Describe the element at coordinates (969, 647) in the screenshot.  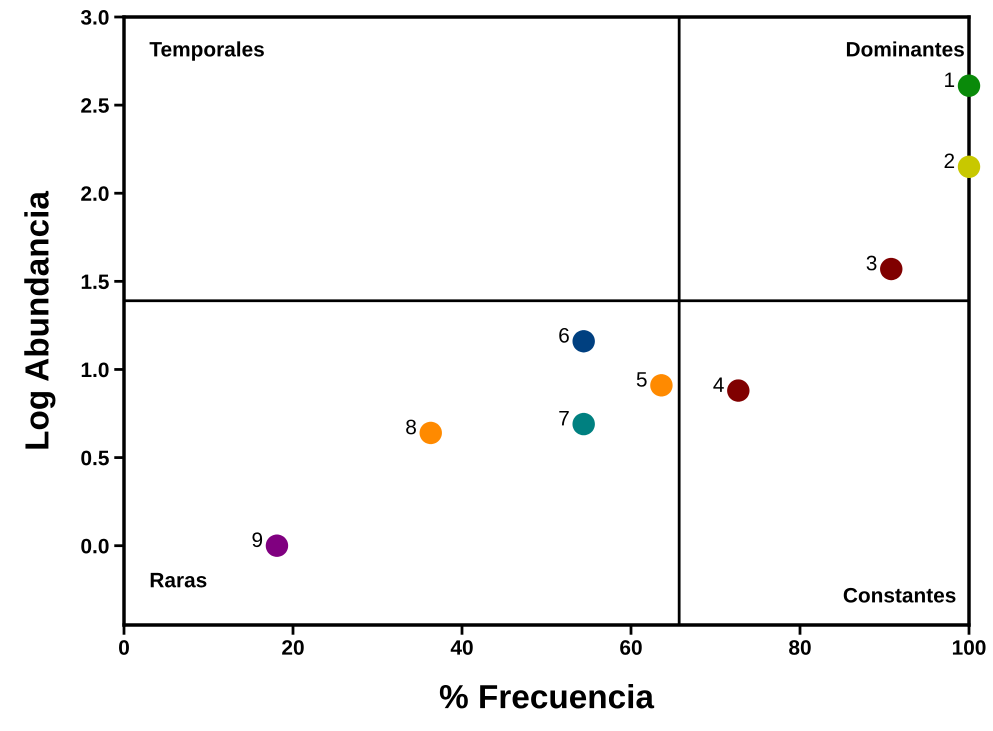
I see `x-tick-label: 100` at that location.